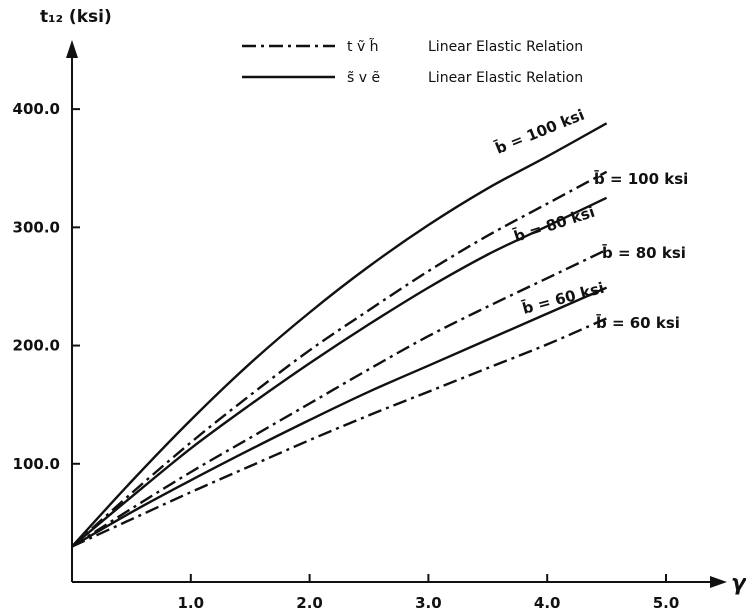  Describe the element at coordinates (36, 346) in the screenshot. I see `y-tick-label: 200.0` at that location.